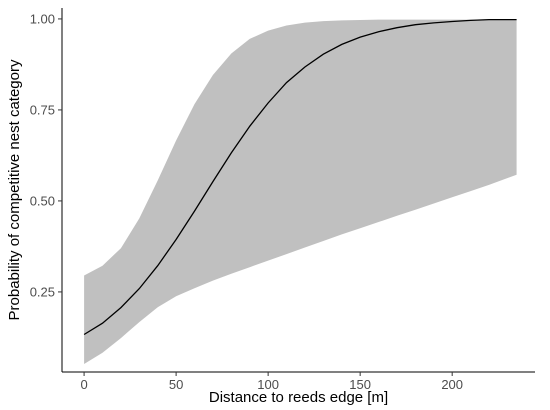  Describe the element at coordinates (46, 155) in the screenshot. I see `y-ticks: 0.25 0.50 0.75 1.00` at that location.